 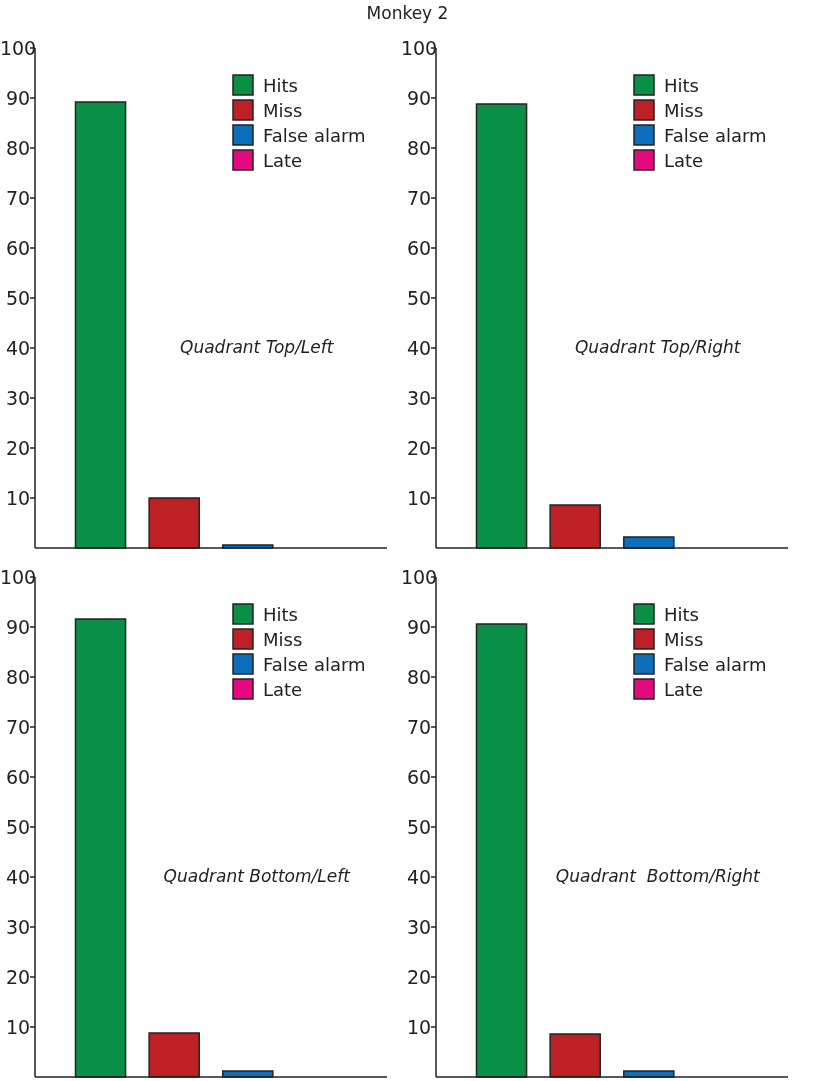 I want to click on text: Monkey 2, so click(x=407, y=13).